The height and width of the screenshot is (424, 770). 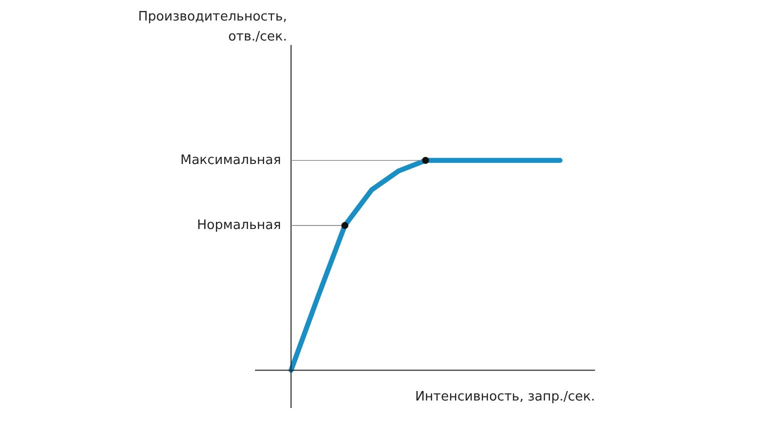 I want to click on ref-line-label: Нормальная, so click(x=239, y=225).